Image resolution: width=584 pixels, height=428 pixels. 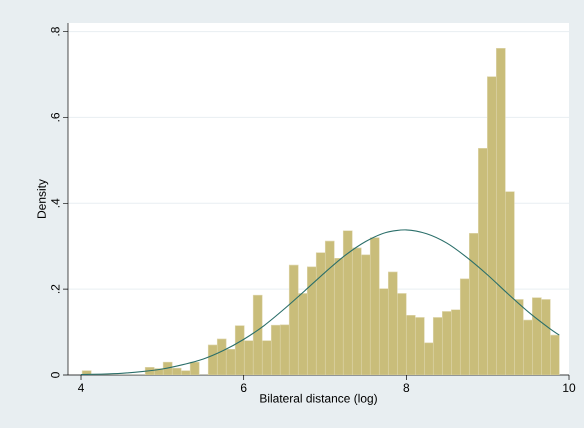 I want to click on x-tick-label: 10, so click(x=569, y=388).